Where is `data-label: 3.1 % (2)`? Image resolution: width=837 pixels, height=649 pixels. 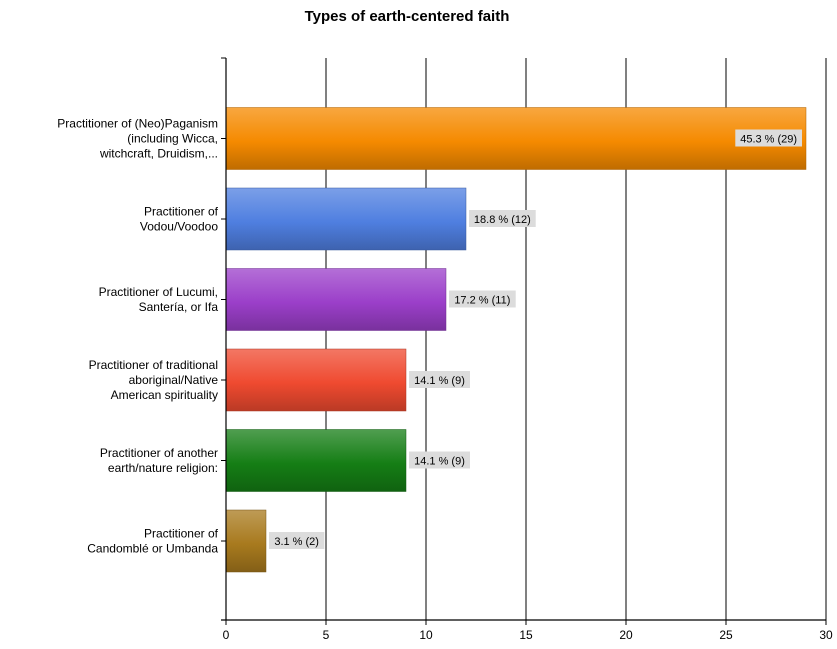
data-label: 3.1 % (2) is located at coordinates (296, 542).